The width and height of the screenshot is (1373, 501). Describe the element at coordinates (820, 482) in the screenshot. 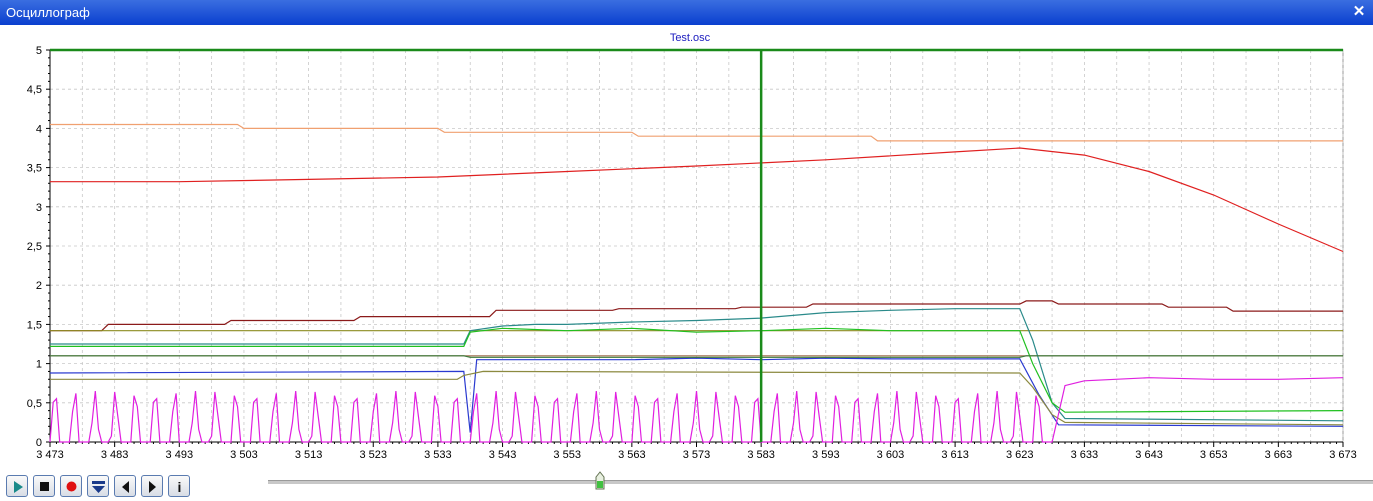

I see `timeline-slider` at that location.